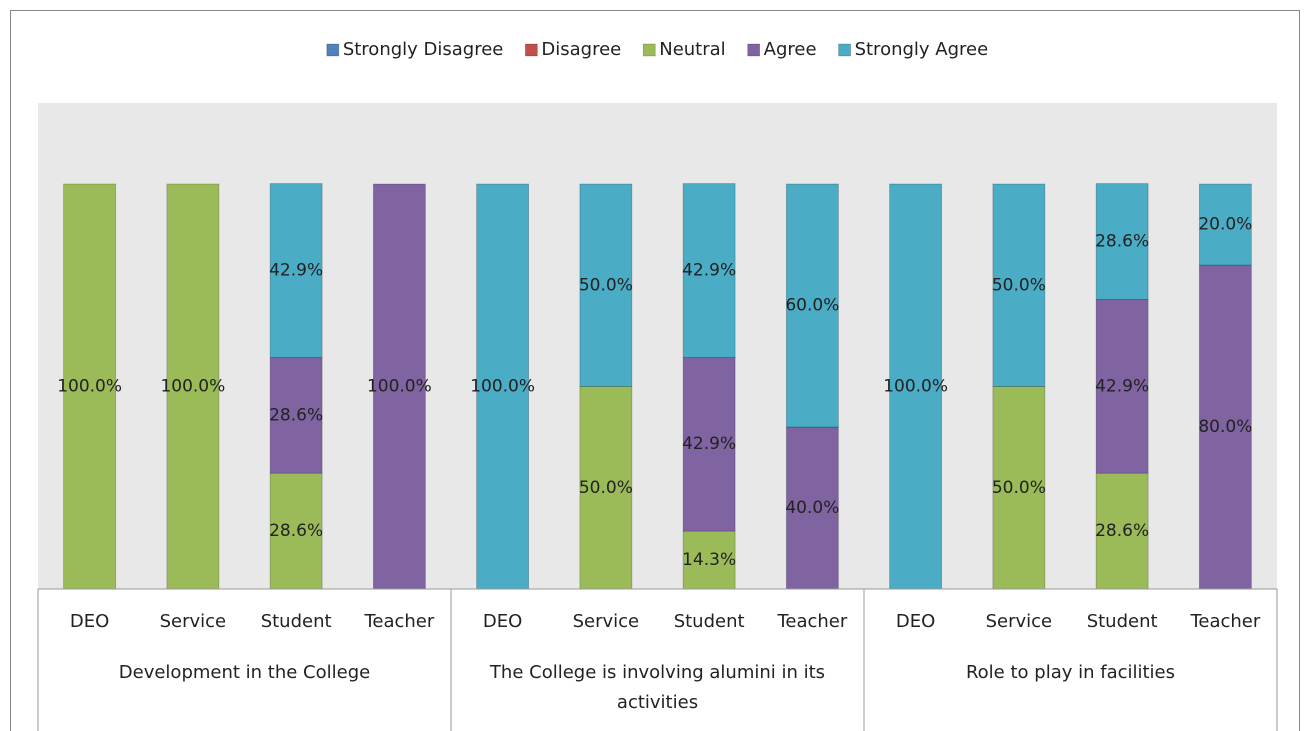  I want to click on legend-item: Strongly Disagree, so click(415, 49).